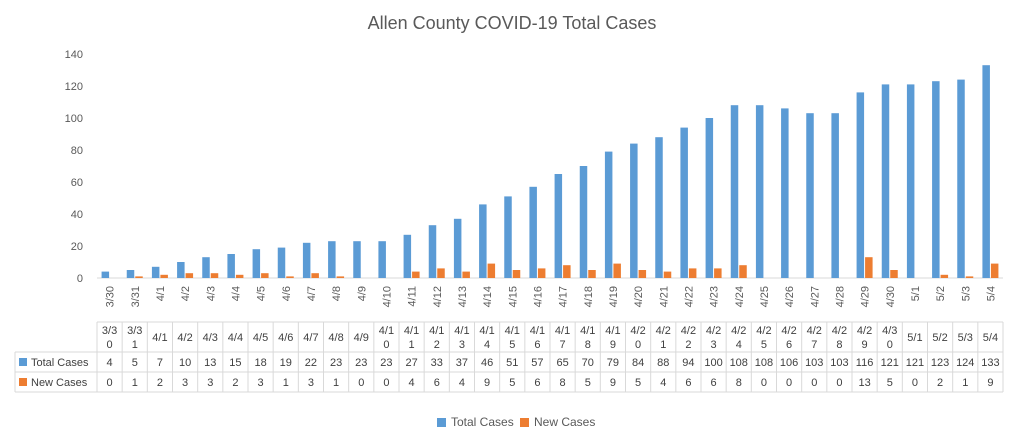 This screenshot has height=448, width=1024. Describe the element at coordinates (789, 345) in the screenshot. I see `table-header-cell: 6` at that location.